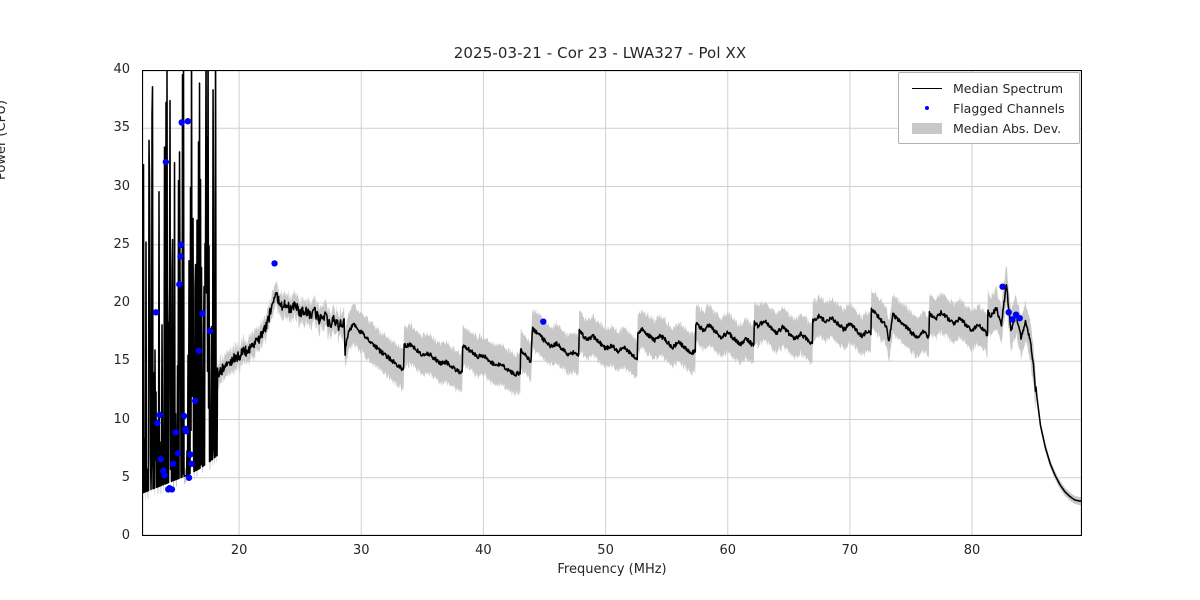  Describe the element at coordinates (125, 477) in the screenshot. I see `y-tick-label: 5` at that location.